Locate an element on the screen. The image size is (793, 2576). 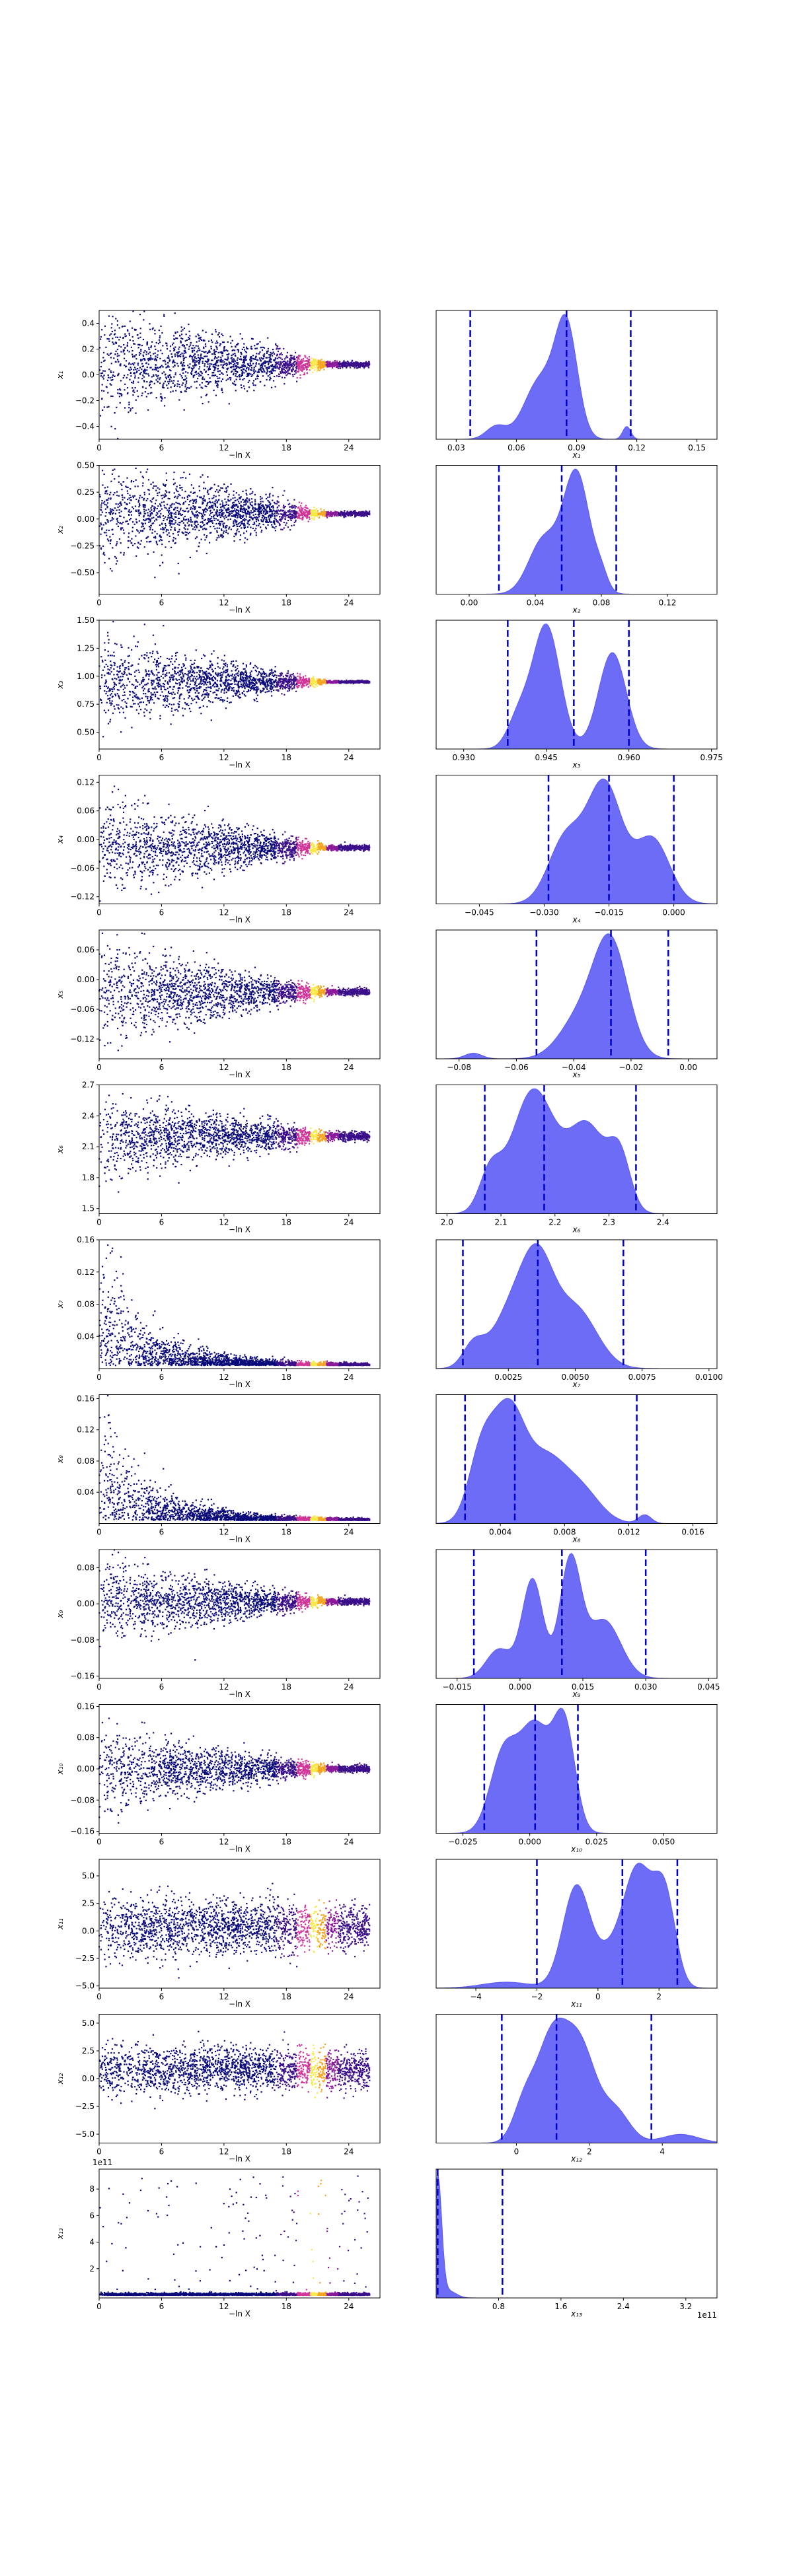
trace-ylabel: x₂ is located at coordinates (61, 530).